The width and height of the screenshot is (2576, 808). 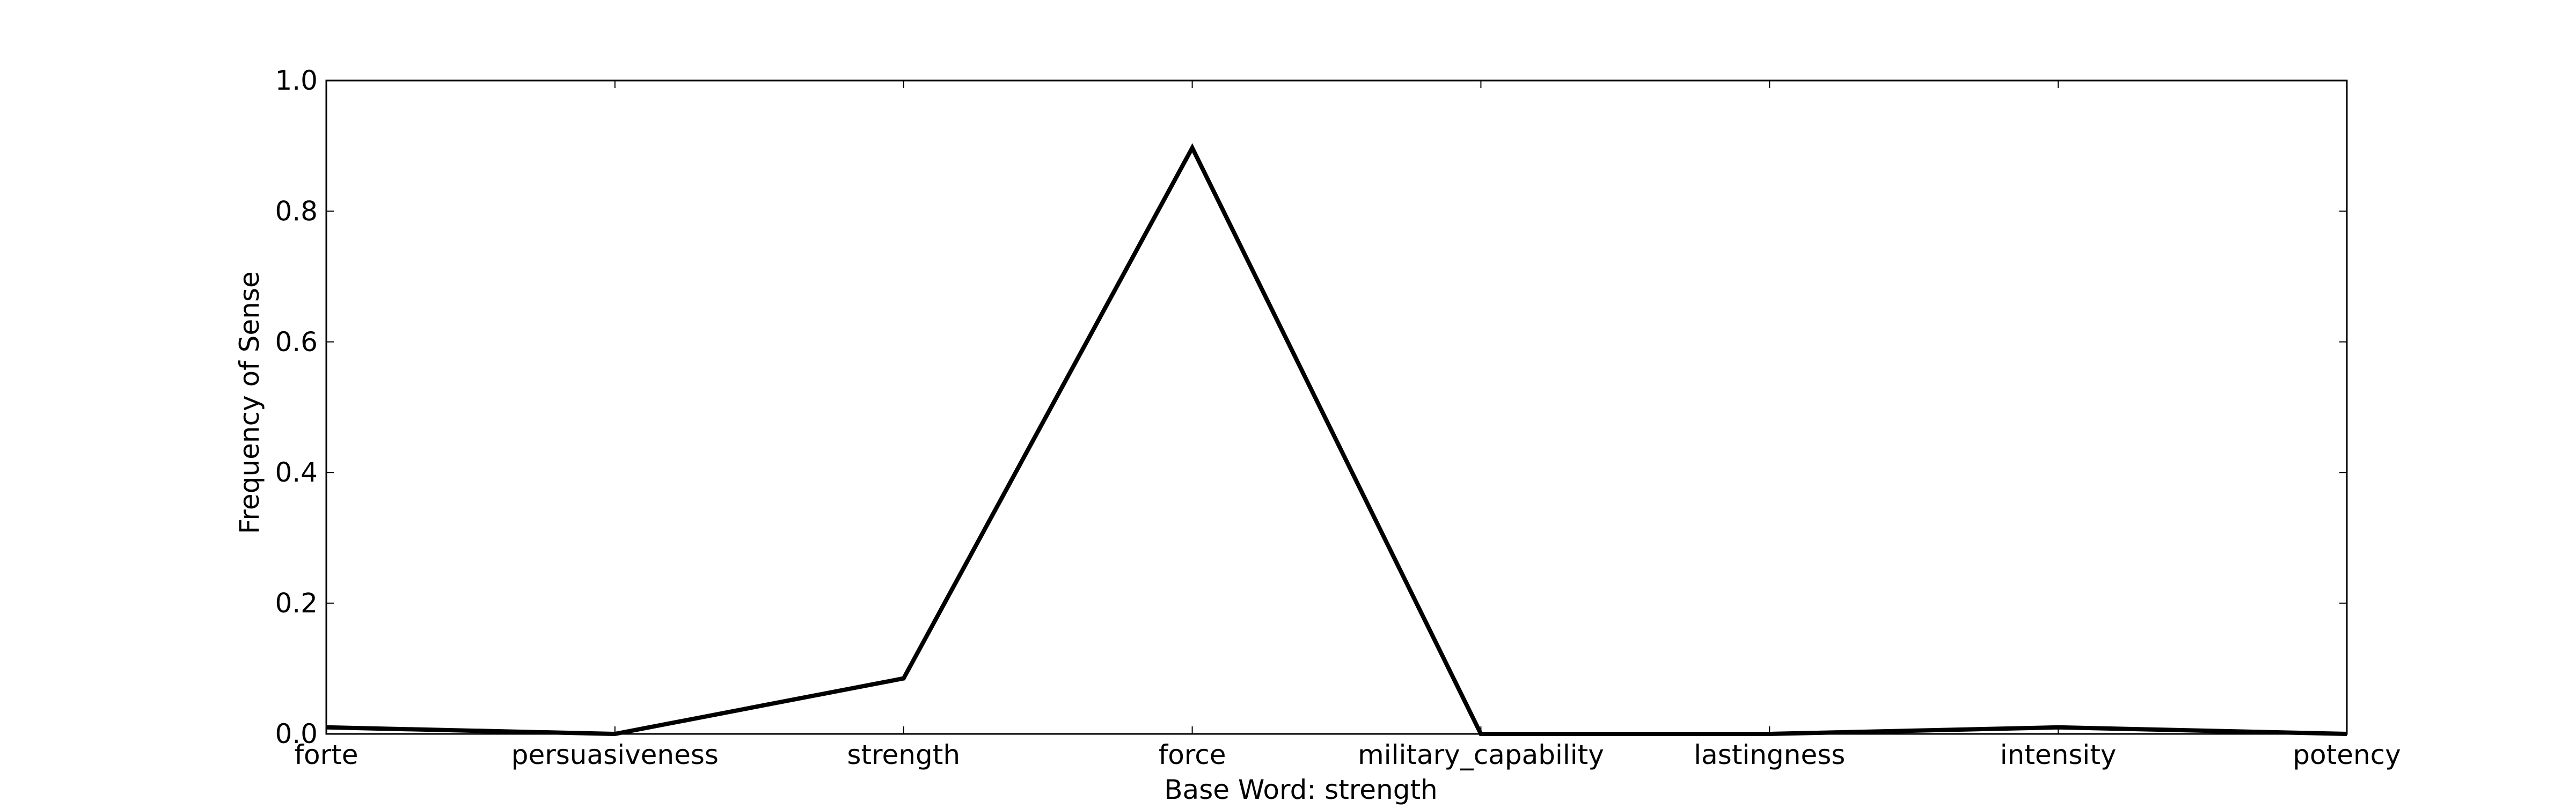 What do you see at coordinates (249, 402) in the screenshot?
I see `y-axis-label: Frequency of Sense` at bounding box center [249, 402].